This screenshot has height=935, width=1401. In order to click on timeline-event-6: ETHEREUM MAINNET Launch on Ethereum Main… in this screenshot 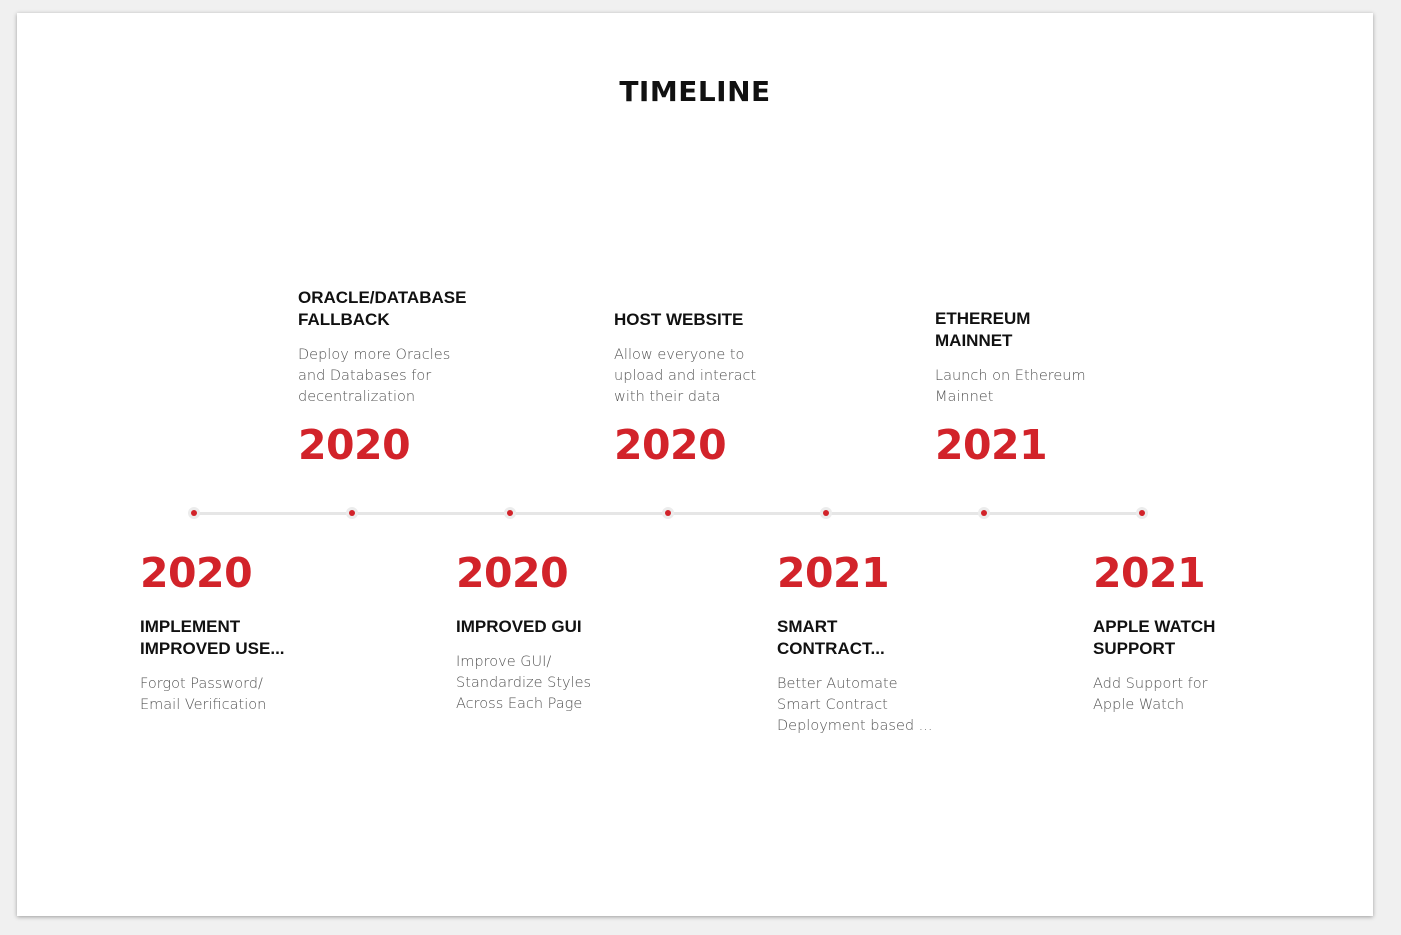, I will do `click(1020, 388)`.